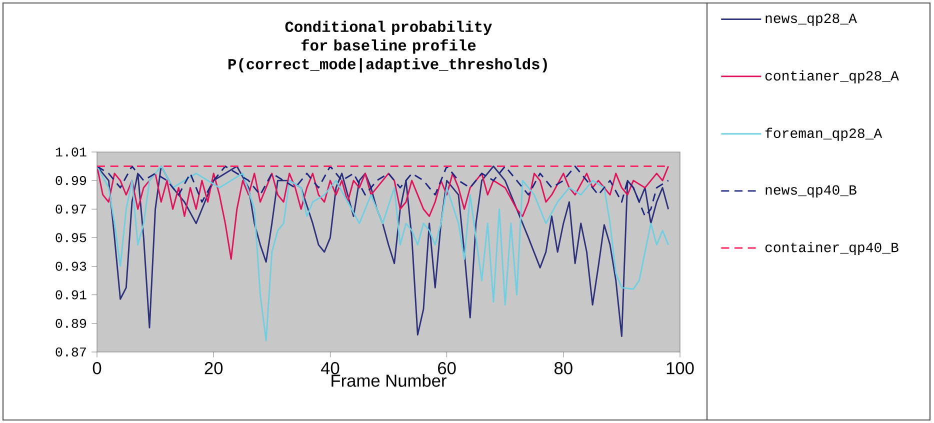  I want to click on x-axis-title: Frame Number, so click(389, 380).